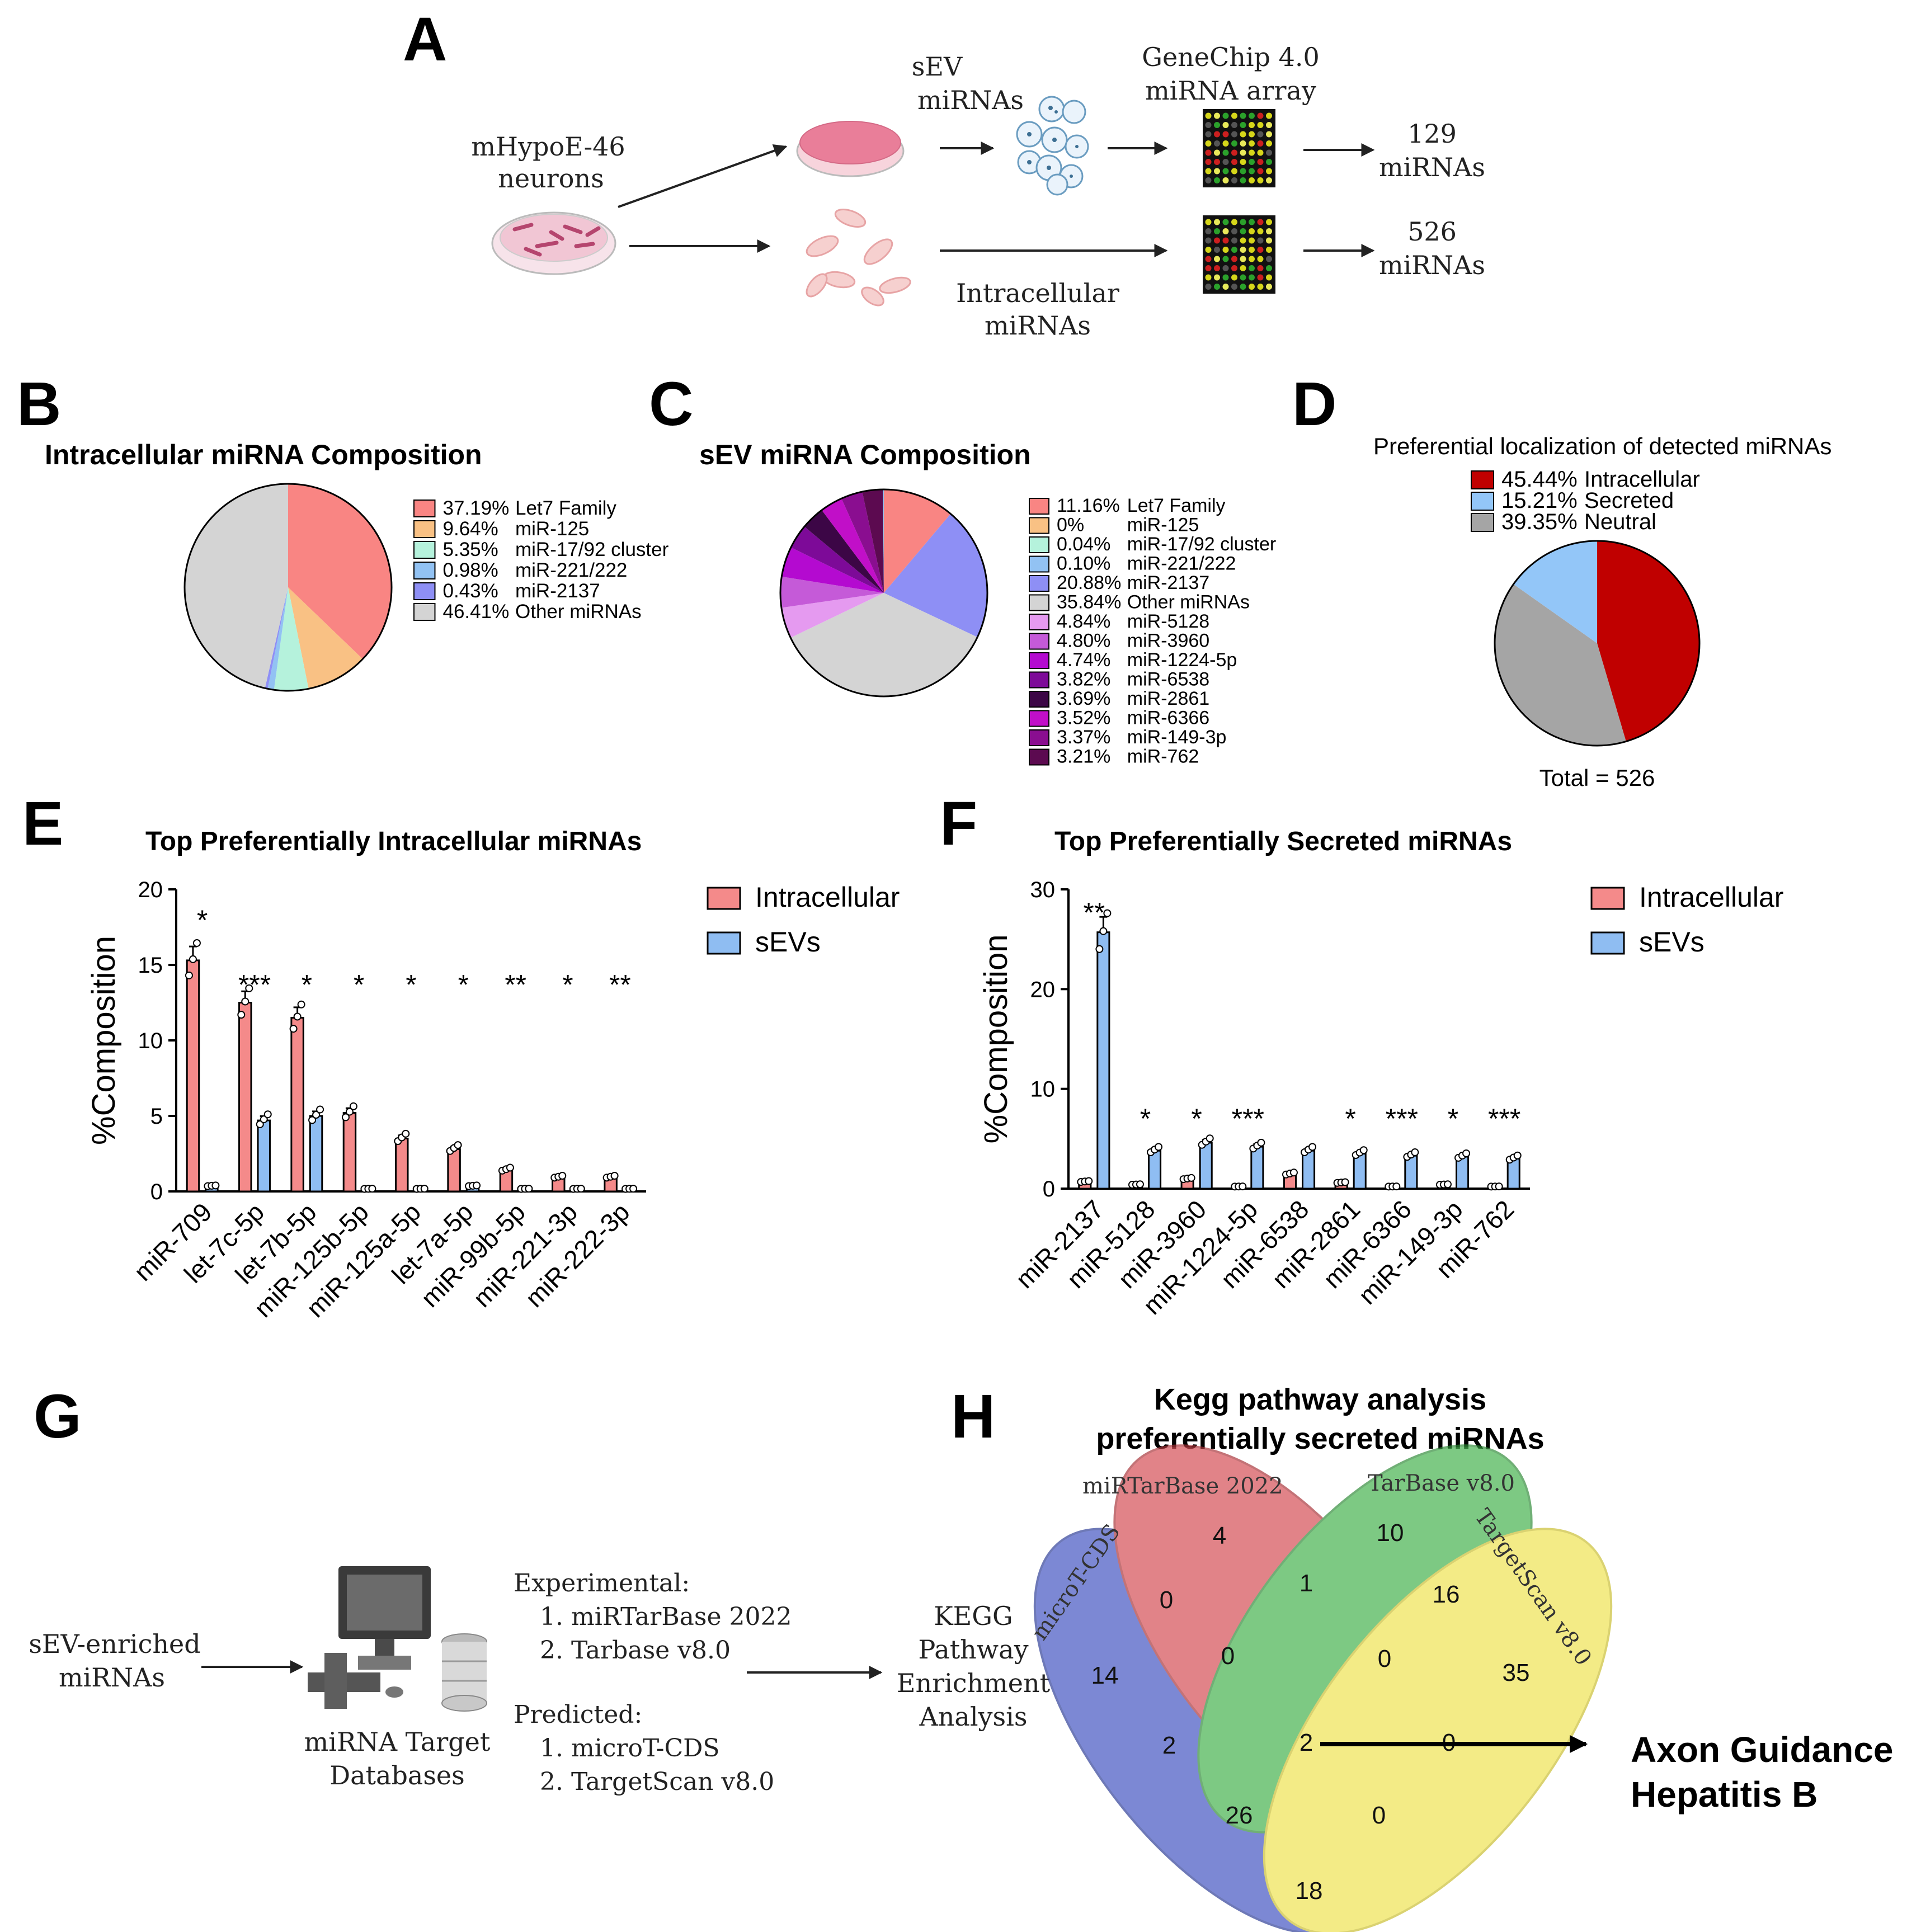 The width and height of the screenshot is (1921, 1932). I want to click on legend-label: miR-221/222, so click(571, 570).